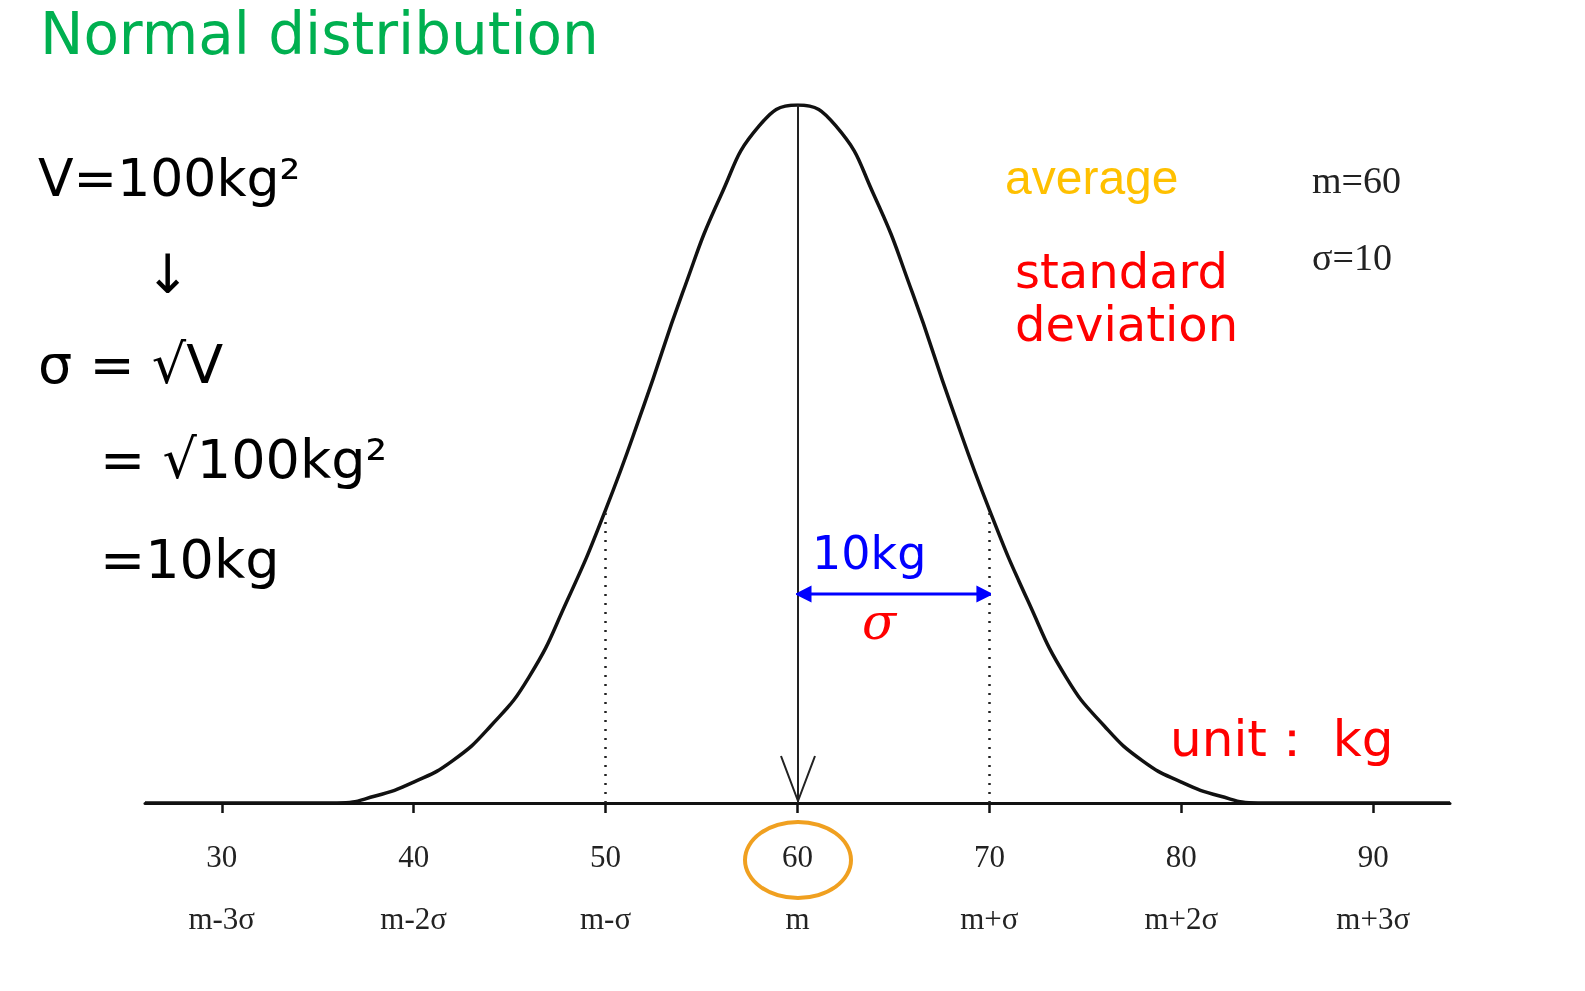 The height and width of the screenshot is (991, 1585). What do you see at coordinates (869, 553) in the screenshot?
I see `annotation: 10kg` at bounding box center [869, 553].